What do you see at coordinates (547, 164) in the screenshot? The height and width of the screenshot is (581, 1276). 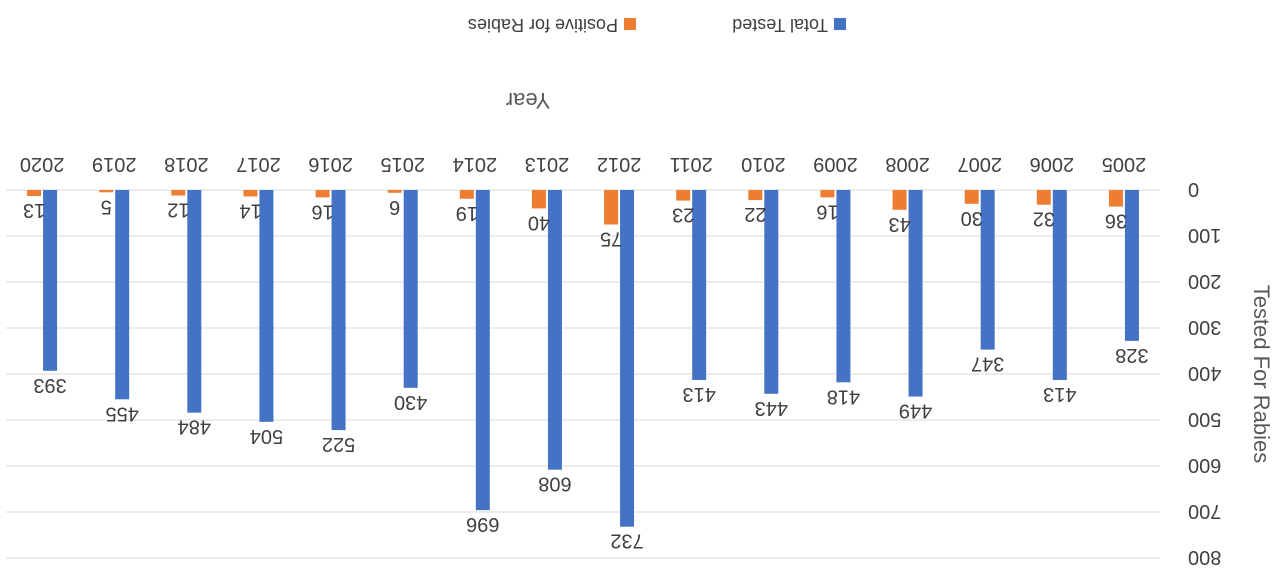 I see `x-tick-label-2013: 2013` at bounding box center [547, 164].